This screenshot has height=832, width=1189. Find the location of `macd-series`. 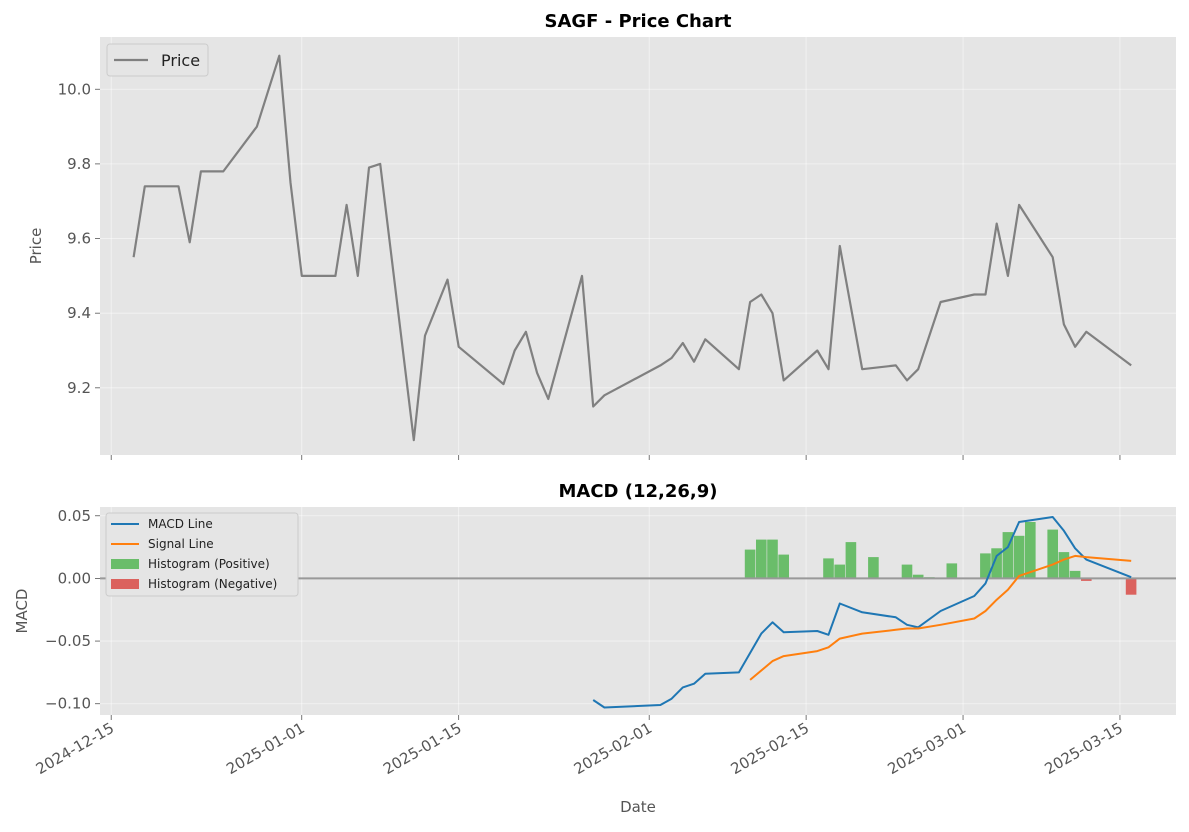

macd-series is located at coordinates (862, 612).